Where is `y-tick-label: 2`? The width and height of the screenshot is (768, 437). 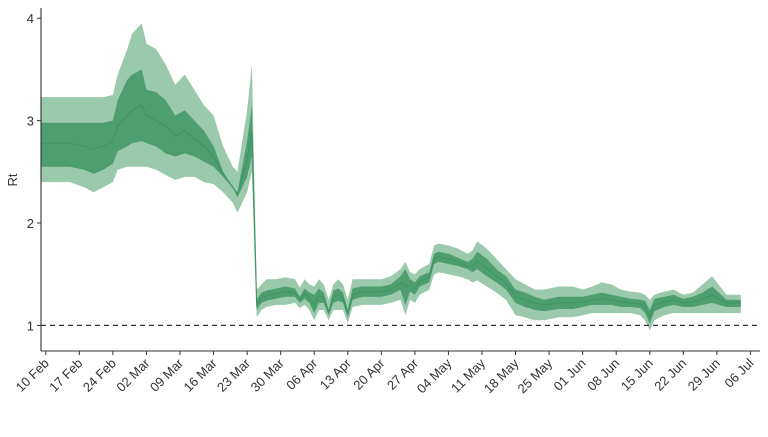 y-tick-label: 2 is located at coordinates (30, 223).